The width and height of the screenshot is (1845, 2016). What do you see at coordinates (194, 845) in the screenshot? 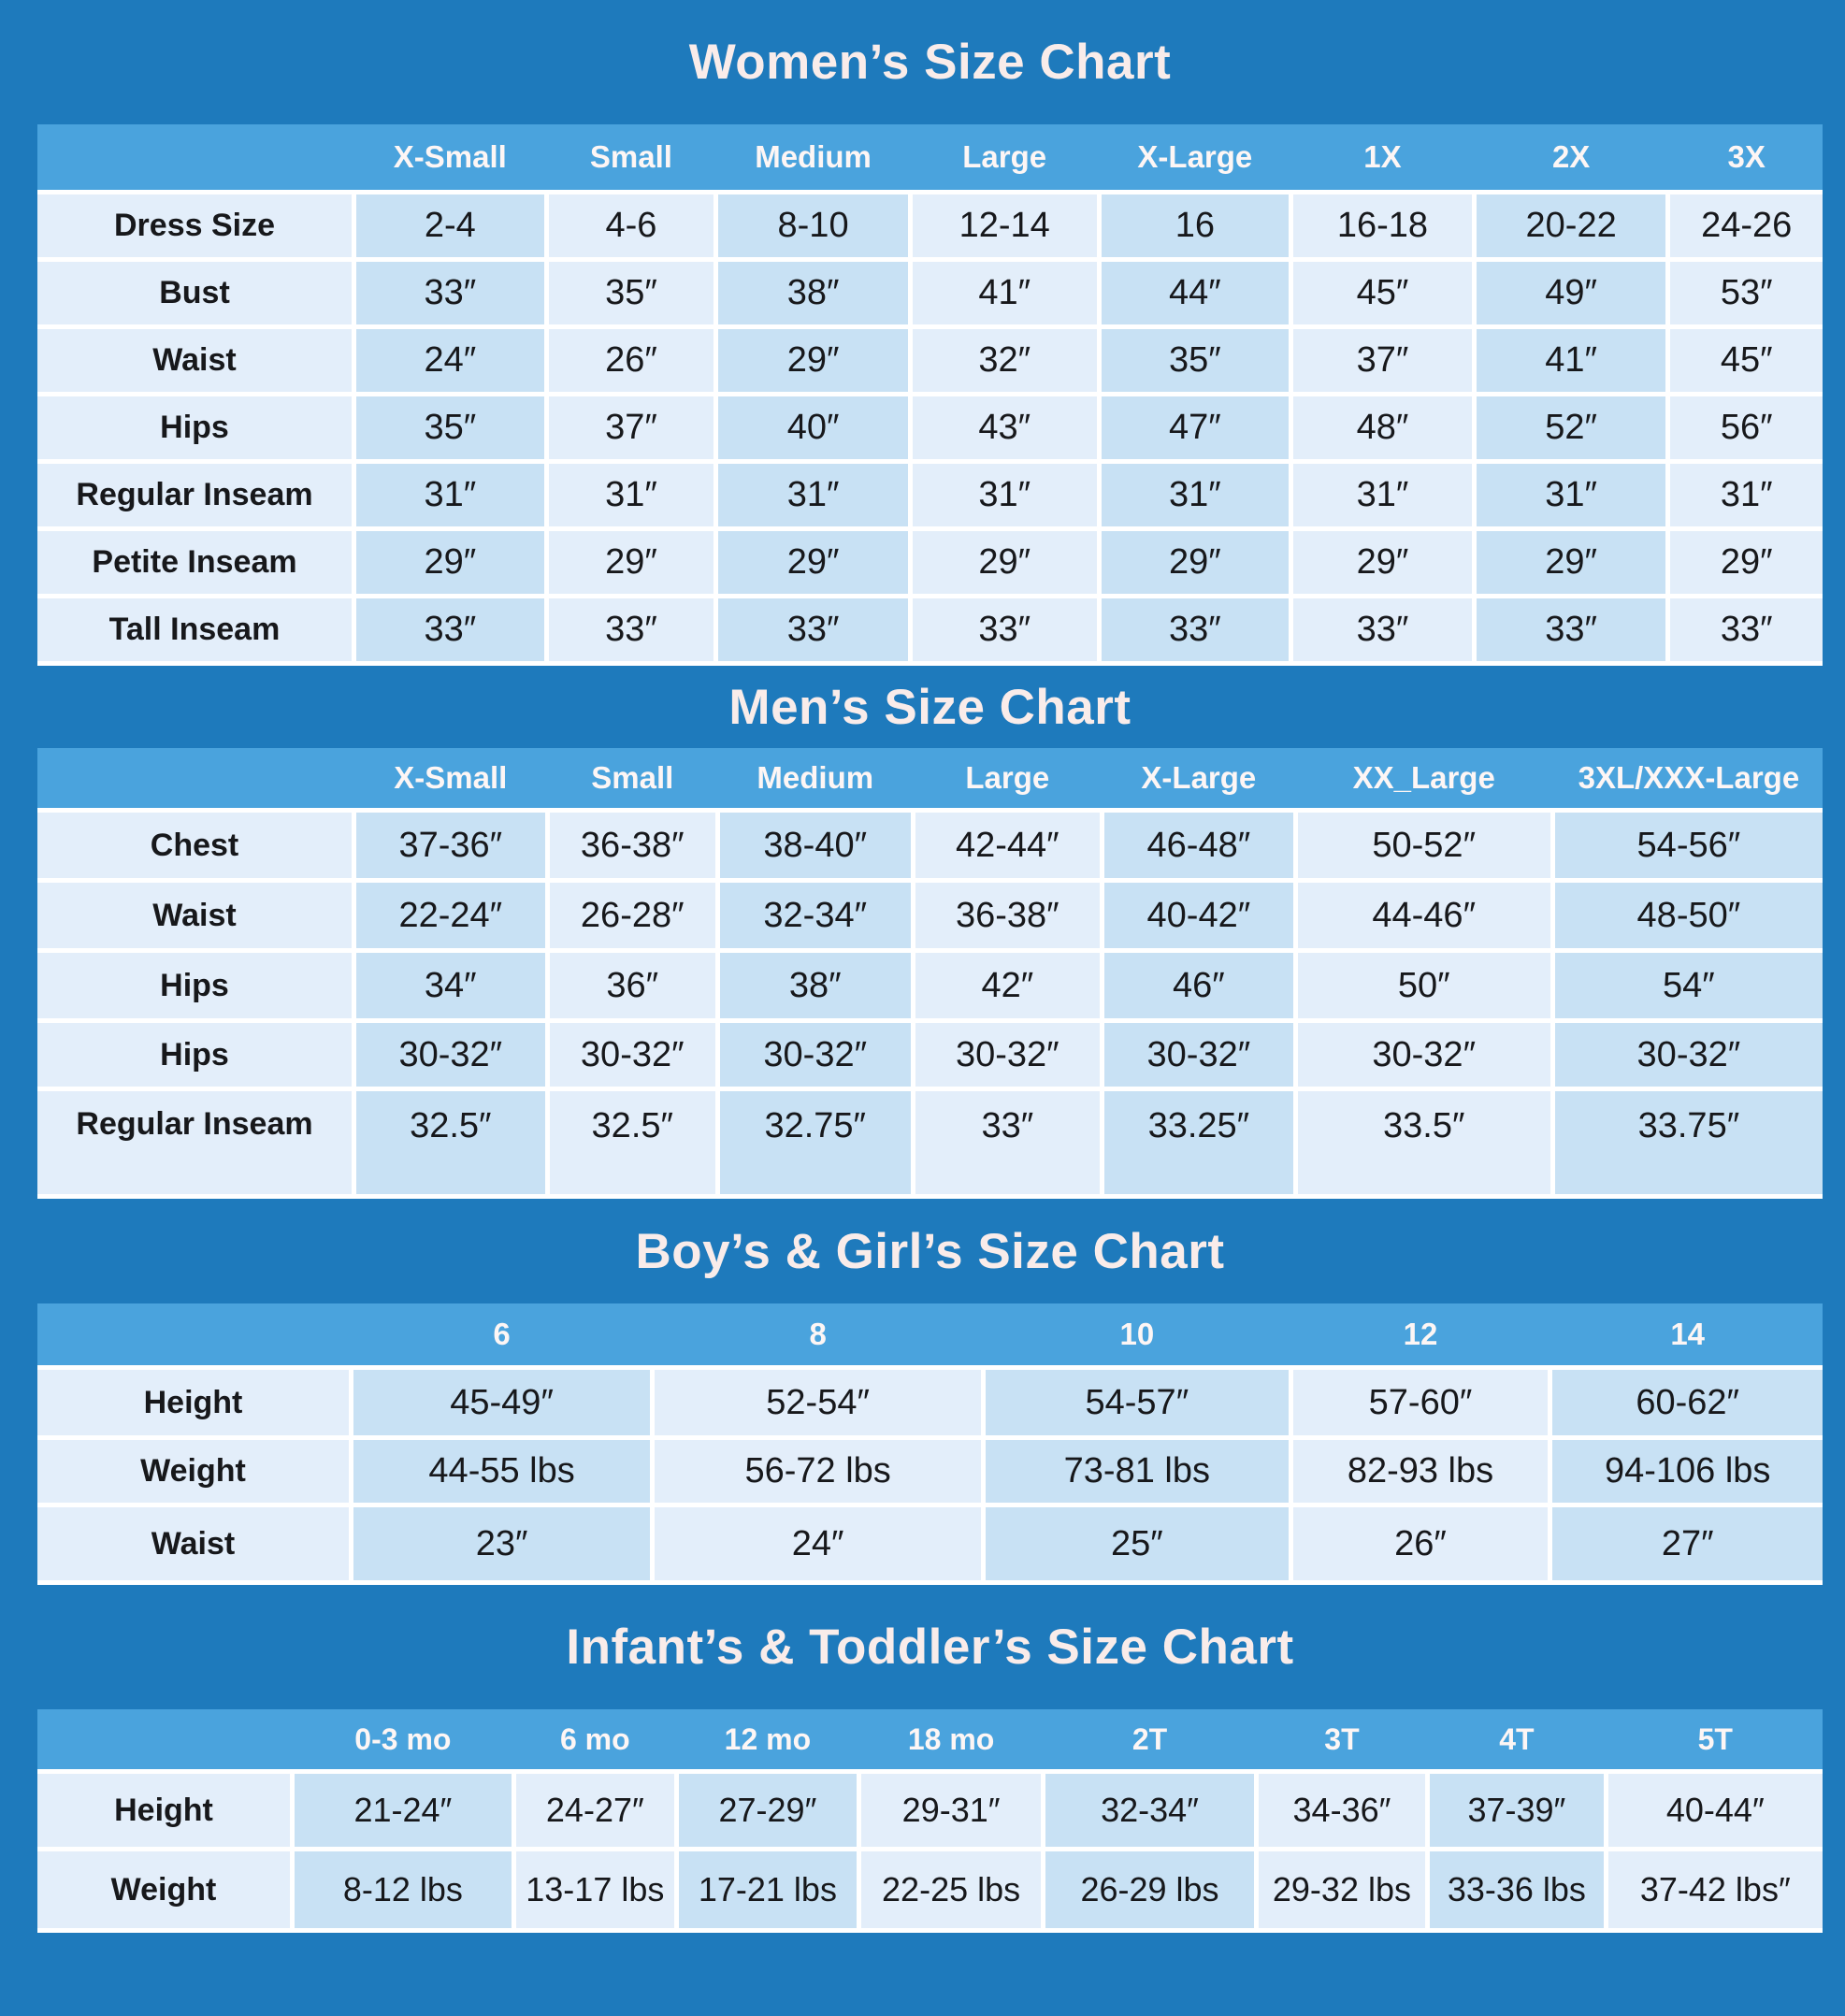
I see `row-label: Chest` at bounding box center [194, 845].